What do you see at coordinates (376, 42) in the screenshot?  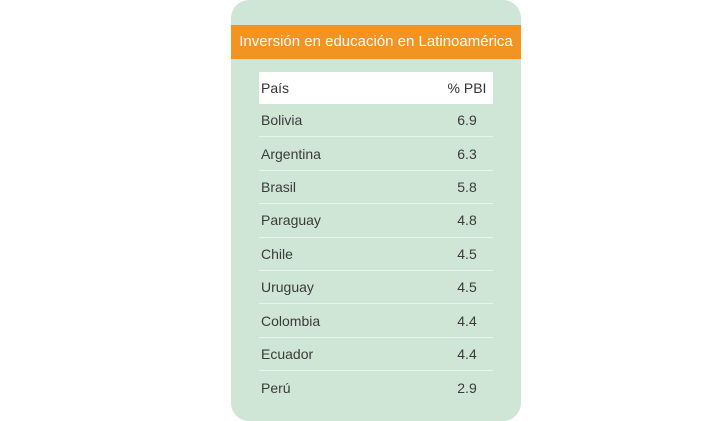 I see `table-title: Inversión en educación en Latinoamérica` at bounding box center [376, 42].